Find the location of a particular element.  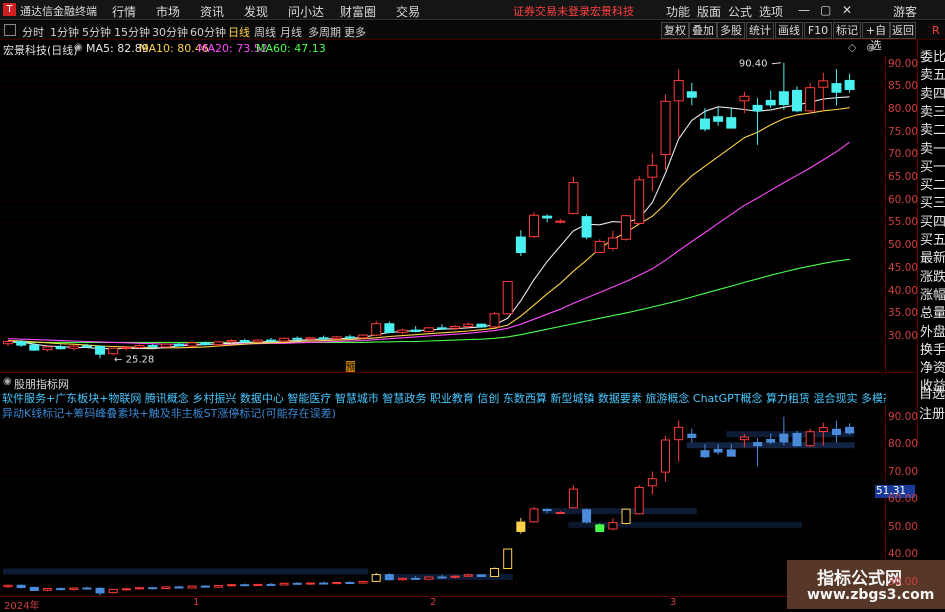

period-tab-daily: 日线 is located at coordinates (239, 32).